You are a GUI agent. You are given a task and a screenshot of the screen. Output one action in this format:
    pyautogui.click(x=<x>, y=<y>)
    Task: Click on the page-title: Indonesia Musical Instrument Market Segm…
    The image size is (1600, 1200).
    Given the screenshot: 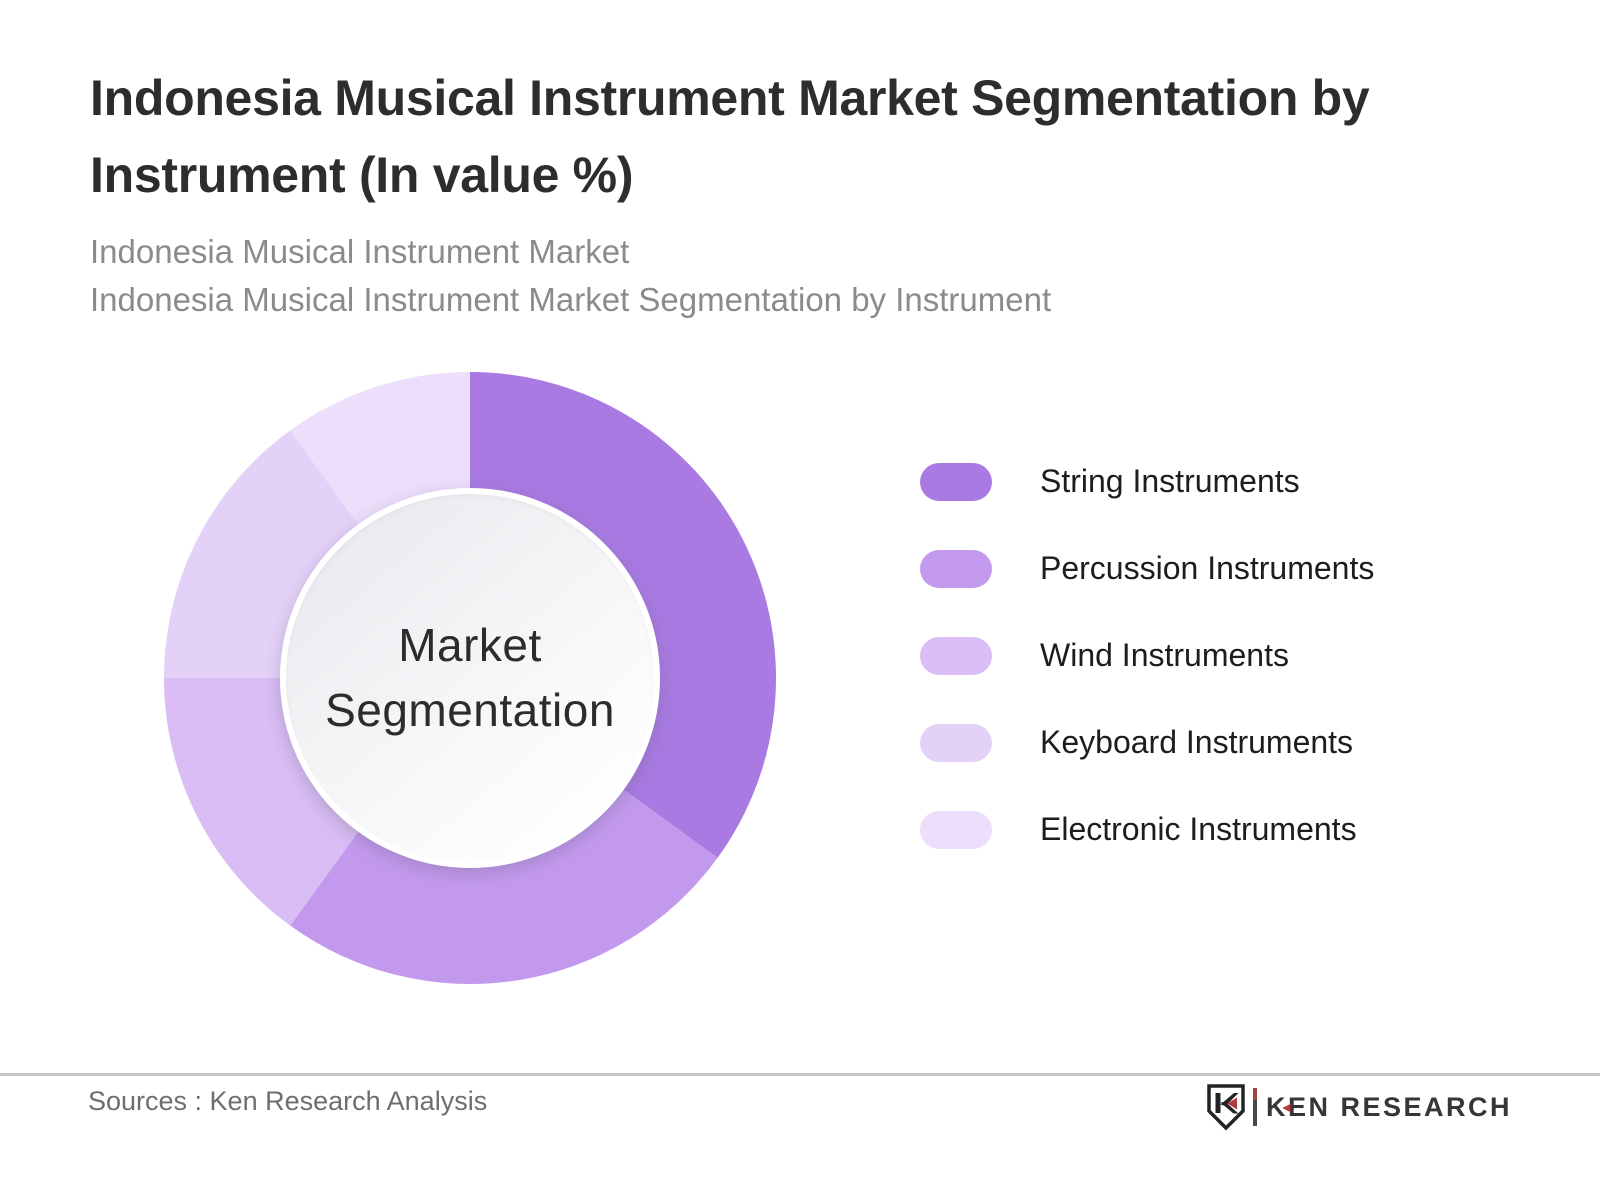 What is the action you would take?
    pyautogui.click(x=730, y=137)
    